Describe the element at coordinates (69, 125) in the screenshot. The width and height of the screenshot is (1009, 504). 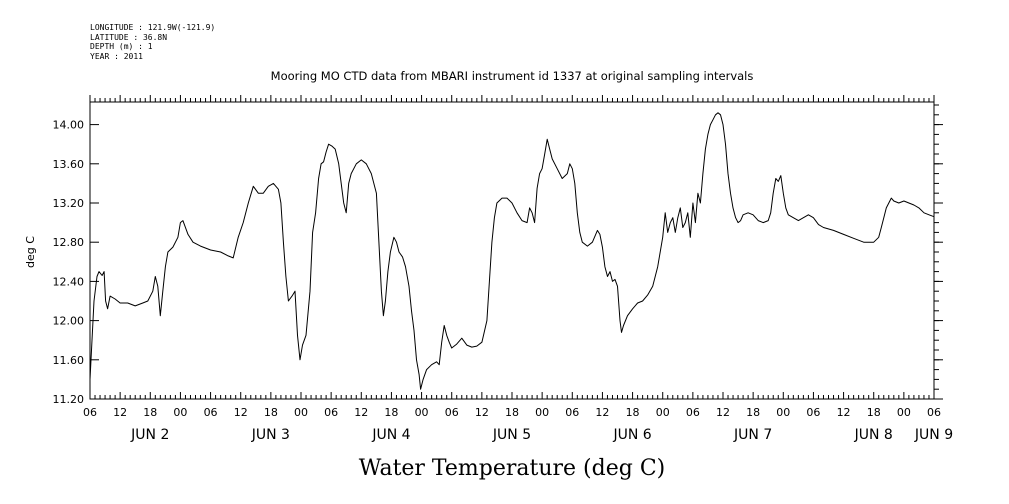
I see `y-tick-label: 14.00` at that location.